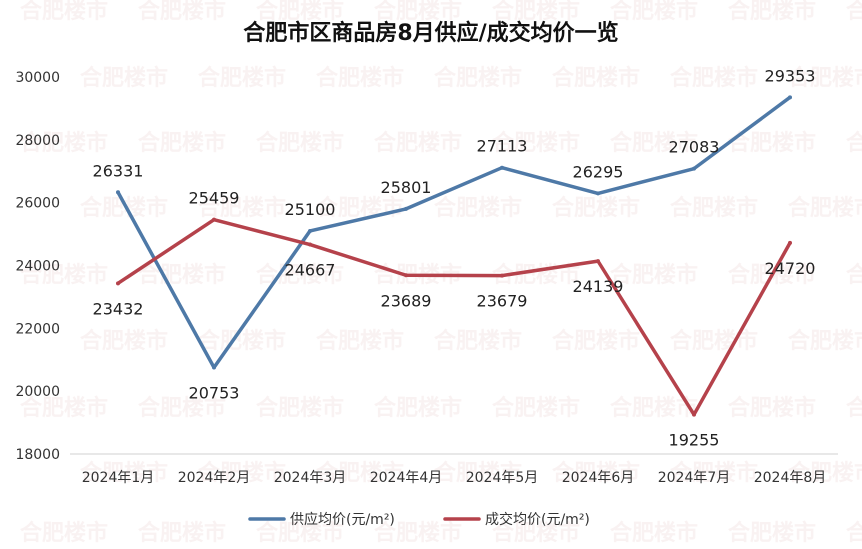 Image resolution: width=862 pixels, height=549 pixels. Describe the element at coordinates (310, 270) in the screenshot. I see `data-label-2: 24667` at that location.